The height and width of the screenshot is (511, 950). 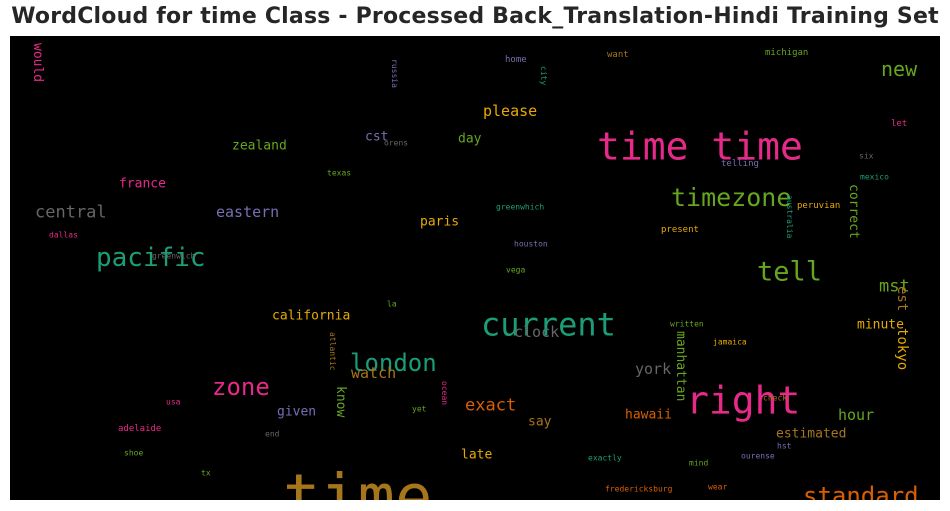 I want to click on word-pacific: pacific, so click(x=151, y=258).